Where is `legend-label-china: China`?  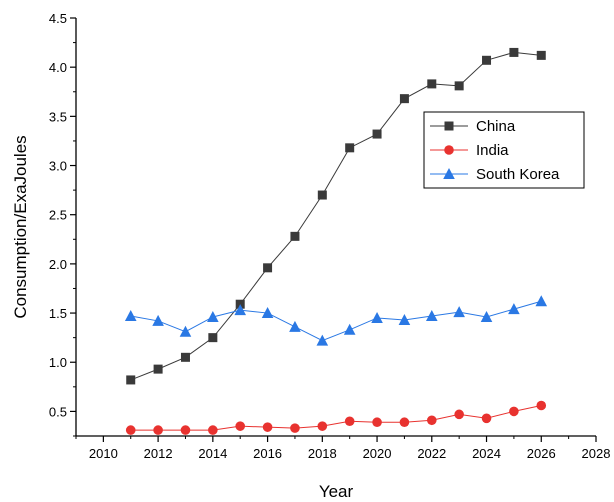
legend-label-china: China is located at coordinates (496, 126).